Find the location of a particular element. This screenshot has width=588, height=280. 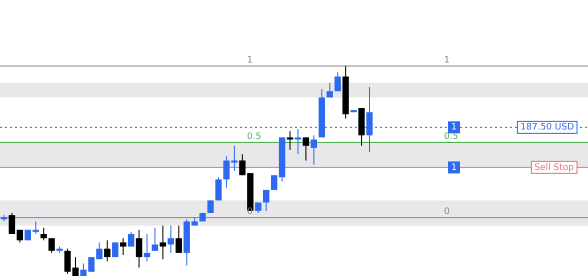

annotation: 0.5 is located at coordinates (254, 137).